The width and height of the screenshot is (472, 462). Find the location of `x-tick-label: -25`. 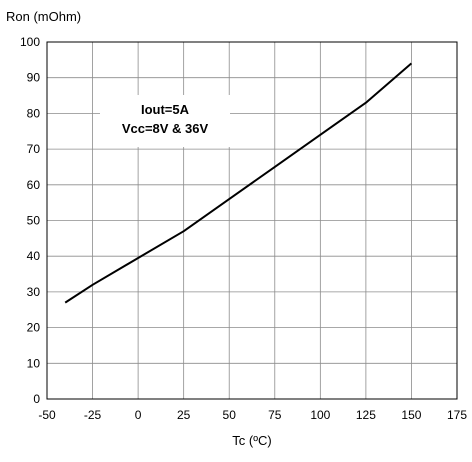

x-tick-label: -25 is located at coordinates (93, 415).